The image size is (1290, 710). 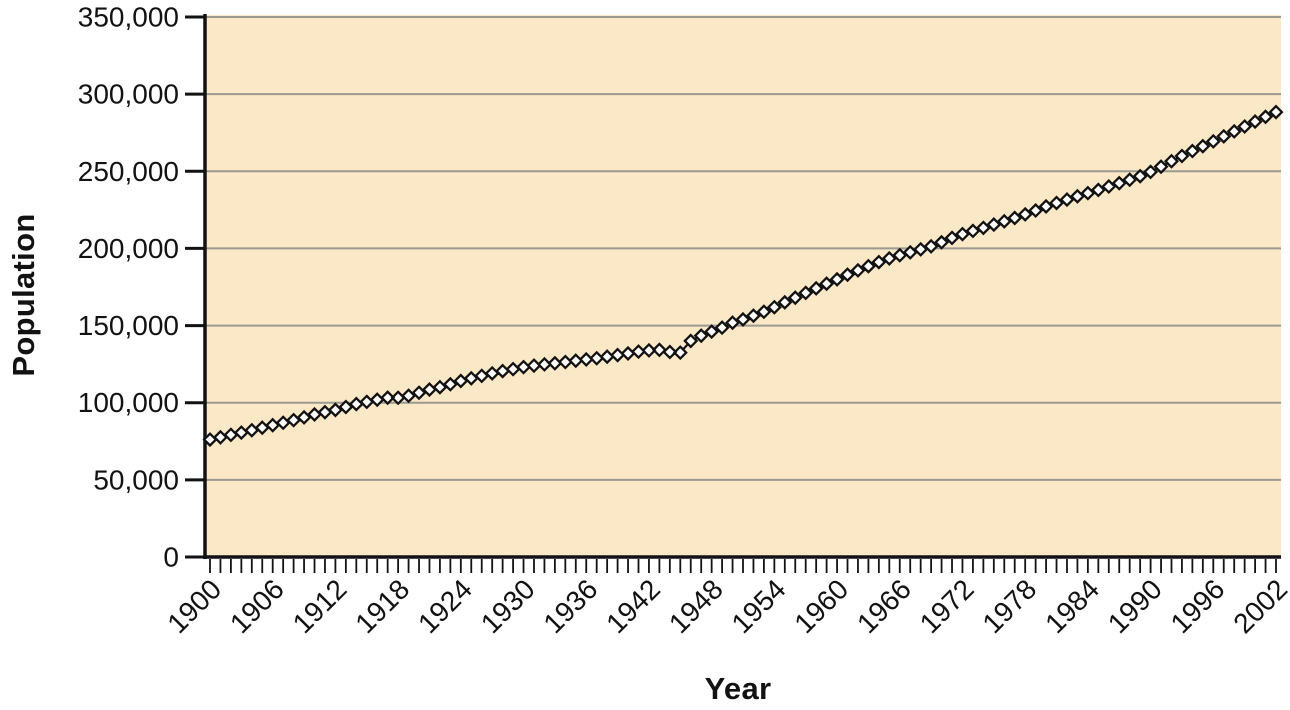 I want to click on x-tick-label: 2002, so click(x=1258, y=606).